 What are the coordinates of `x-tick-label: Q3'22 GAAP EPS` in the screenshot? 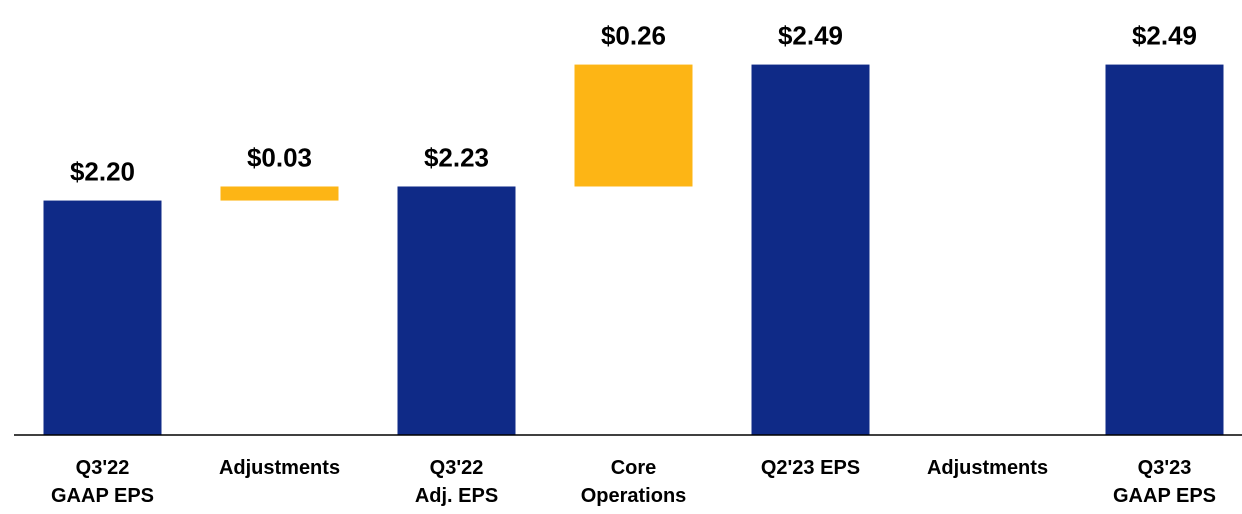 It's located at (102, 482).